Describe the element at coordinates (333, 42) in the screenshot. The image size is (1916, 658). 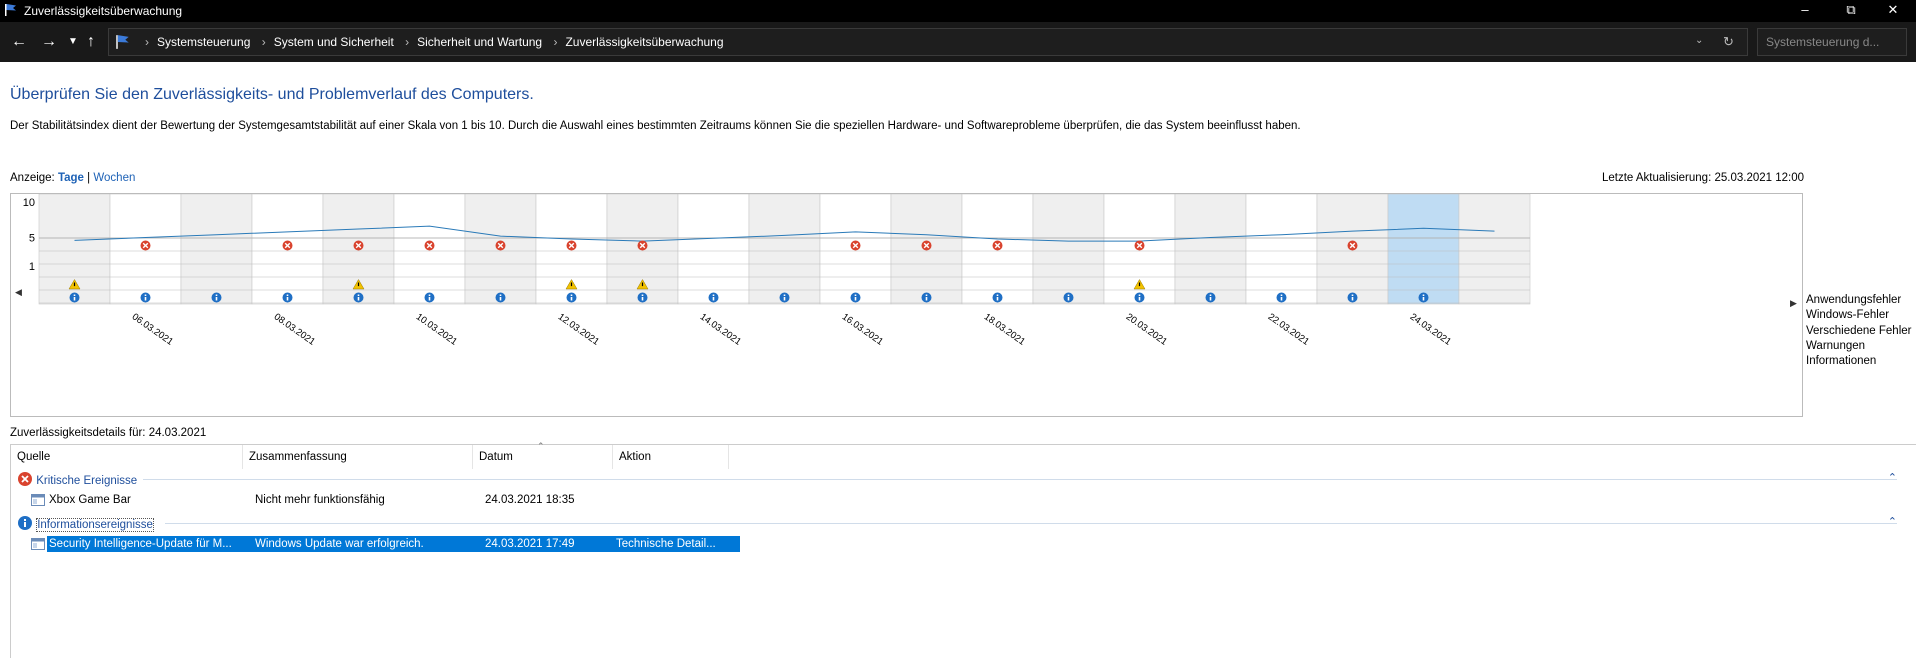
I see `breadcrumb-item: System und Sicherheit` at that location.